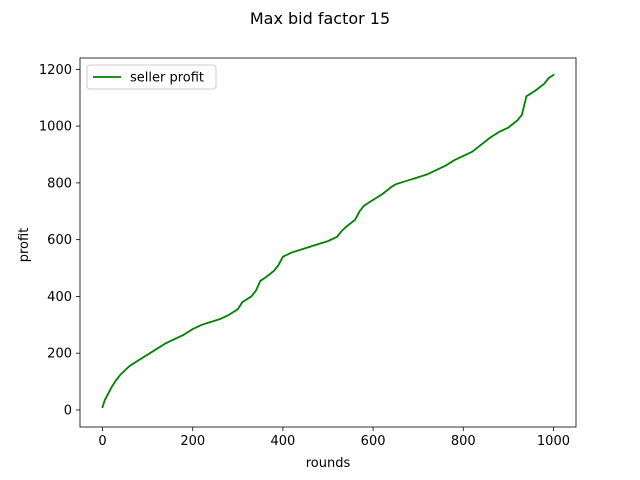 The height and width of the screenshot is (480, 640). I want to click on x-tick-label: 400, so click(282, 441).